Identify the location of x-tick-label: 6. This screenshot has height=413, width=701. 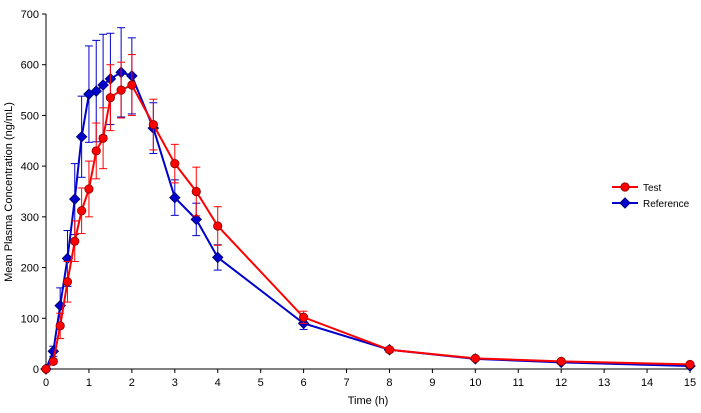
(304, 383).